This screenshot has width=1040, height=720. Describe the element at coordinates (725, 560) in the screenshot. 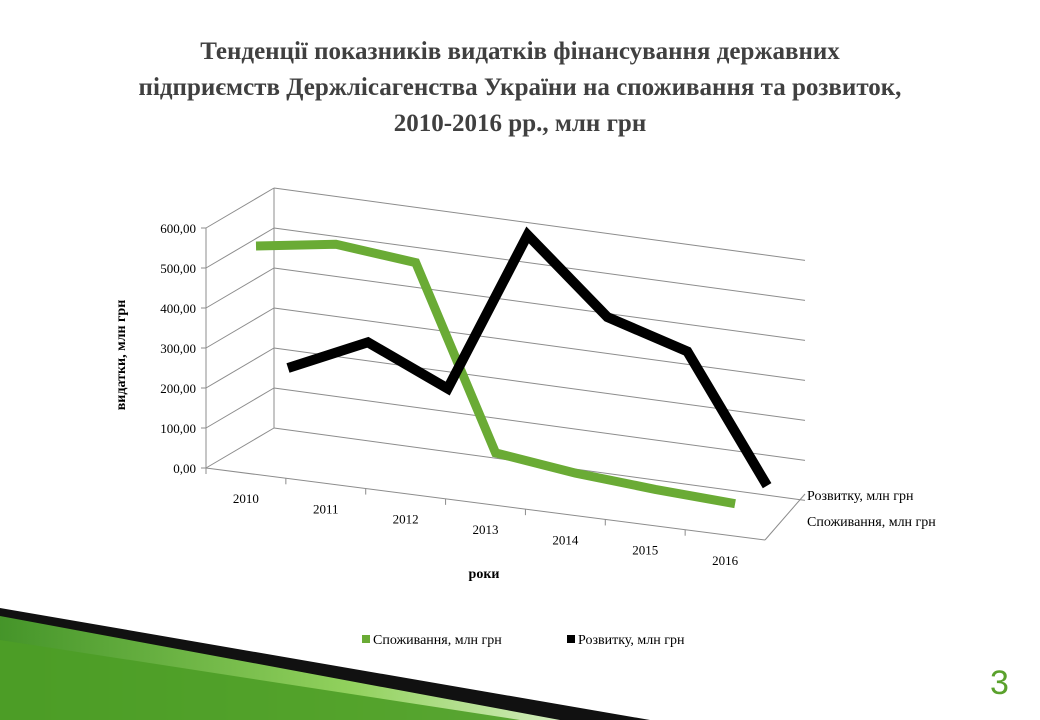

I see `x-tick-label: 2016` at that location.